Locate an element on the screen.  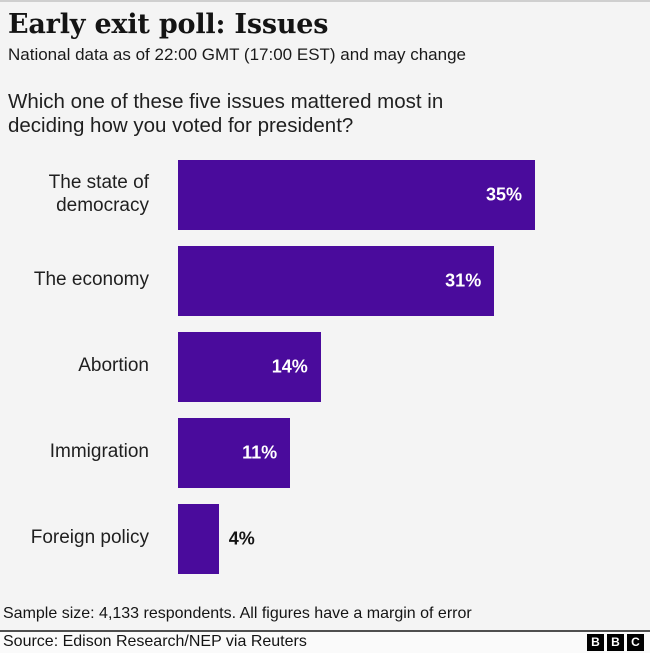
bar-track: 14% is located at coordinates (356, 366).